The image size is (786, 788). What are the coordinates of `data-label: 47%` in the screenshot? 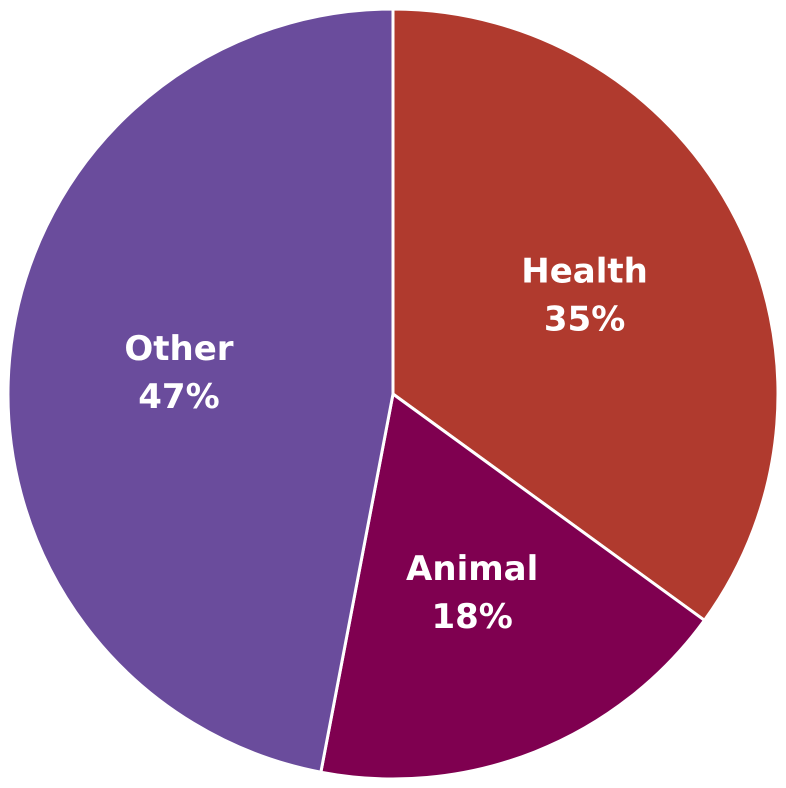 It's located at (179, 396).